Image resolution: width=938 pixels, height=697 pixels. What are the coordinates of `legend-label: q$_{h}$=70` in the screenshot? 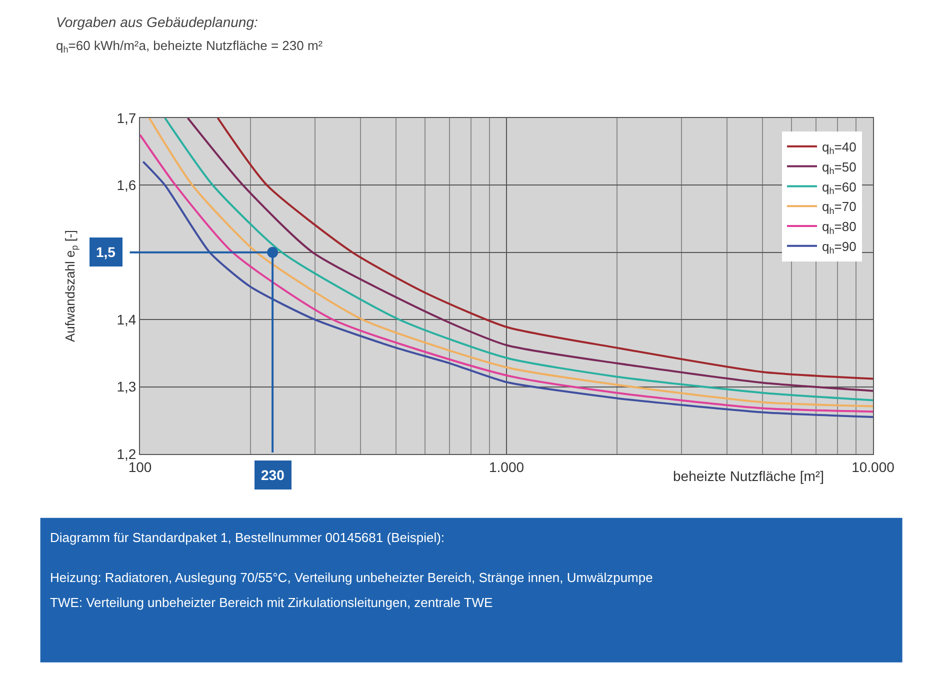 It's located at (839, 207).